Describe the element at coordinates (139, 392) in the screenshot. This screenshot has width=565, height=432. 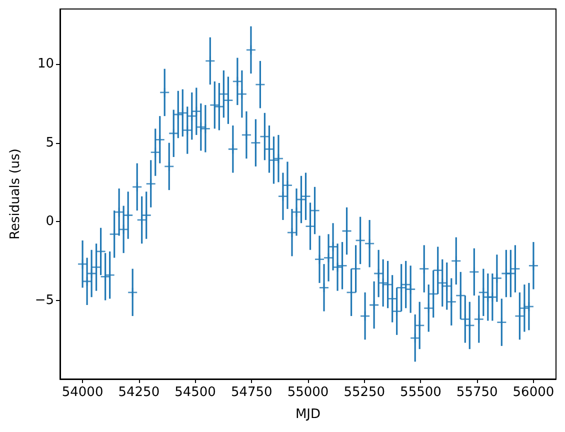
I see `x-tick-label: 54250` at that location.